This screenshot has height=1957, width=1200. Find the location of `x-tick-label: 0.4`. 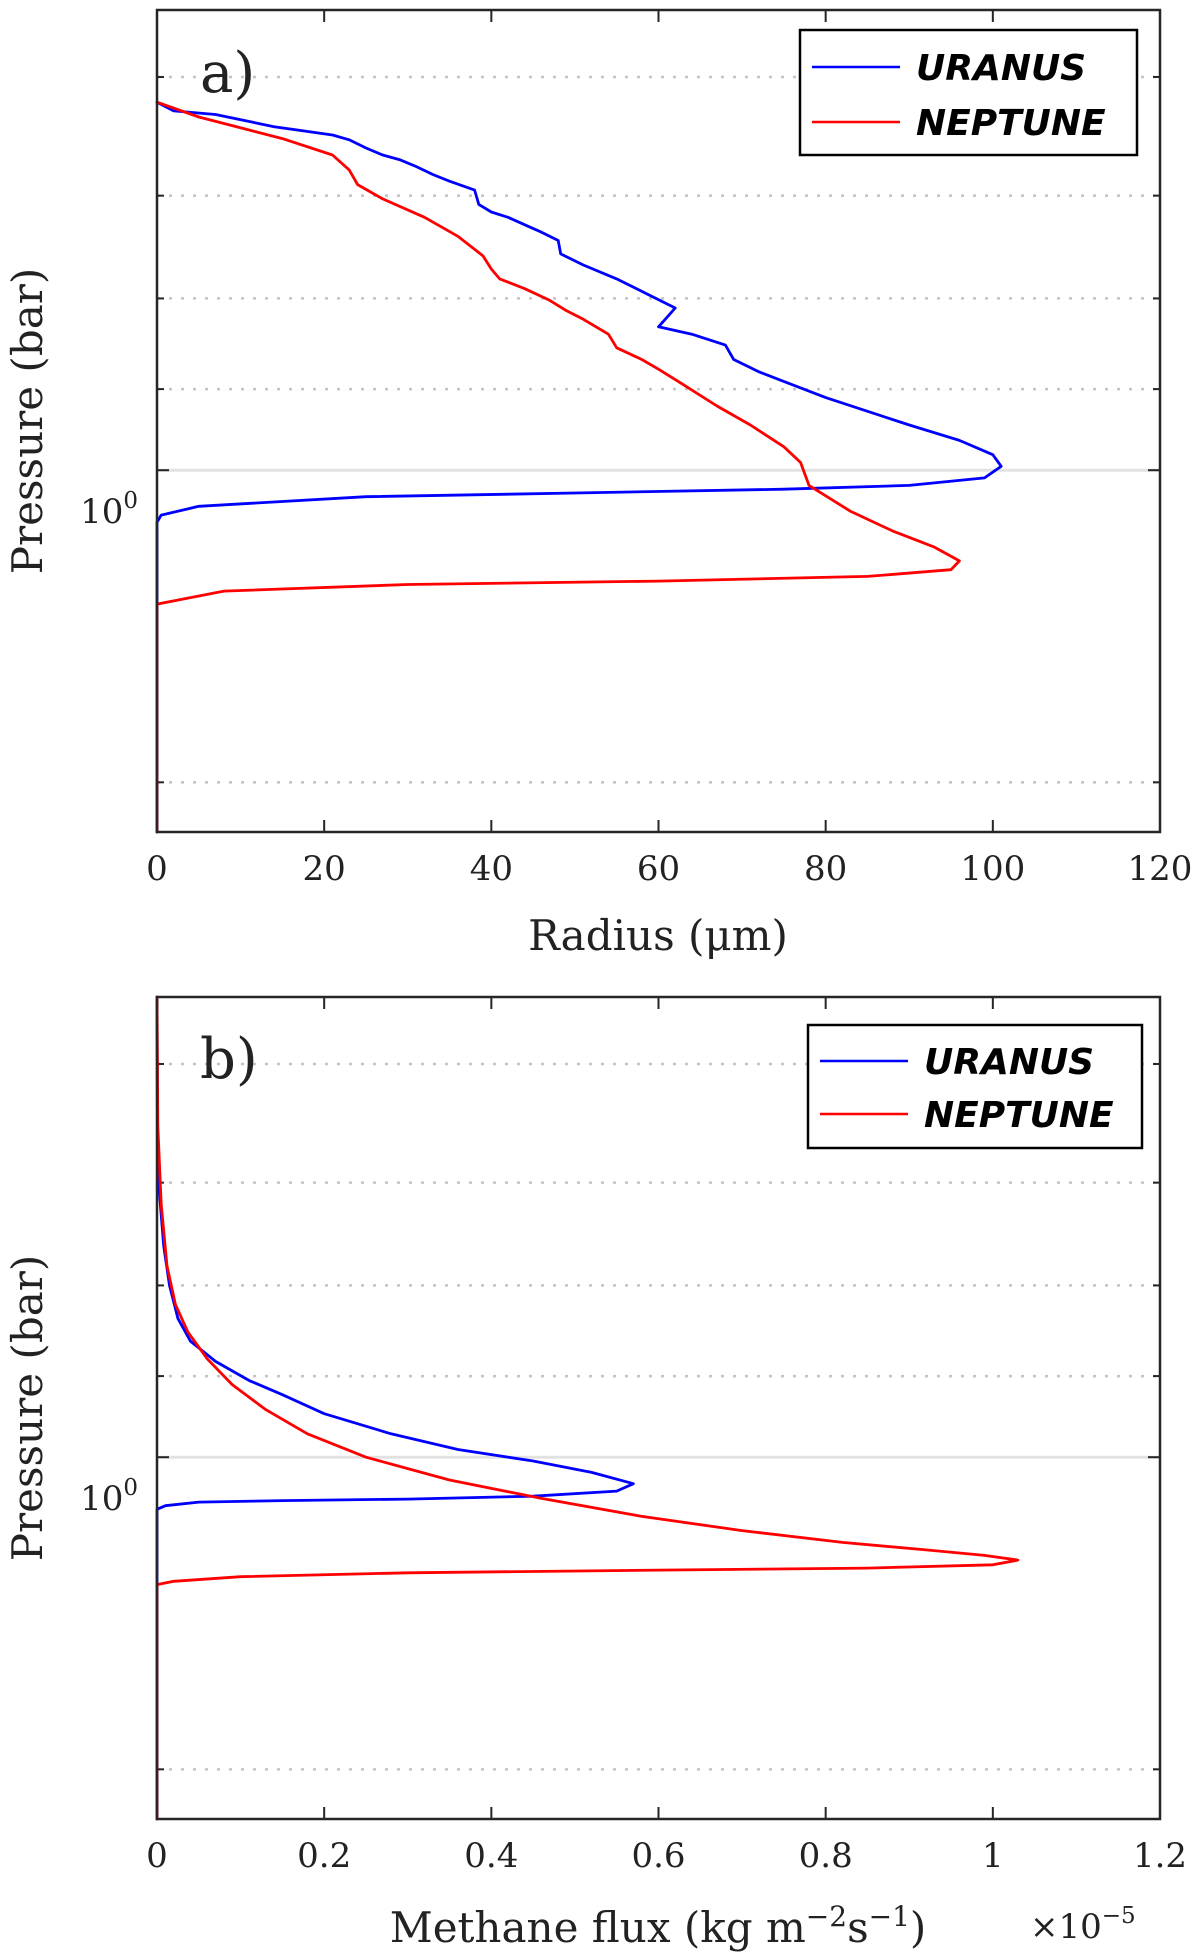

x-tick-label: 0.4 is located at coordinates (491, 1856).